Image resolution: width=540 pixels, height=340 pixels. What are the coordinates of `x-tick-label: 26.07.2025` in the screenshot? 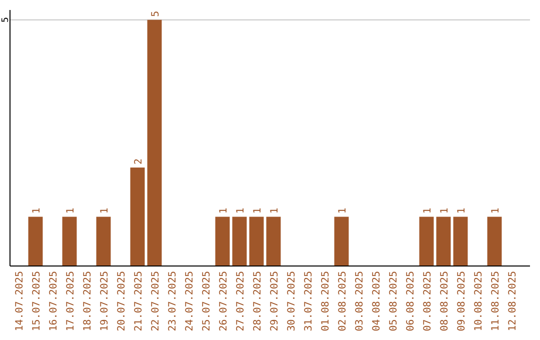 It's located at (224, 301).